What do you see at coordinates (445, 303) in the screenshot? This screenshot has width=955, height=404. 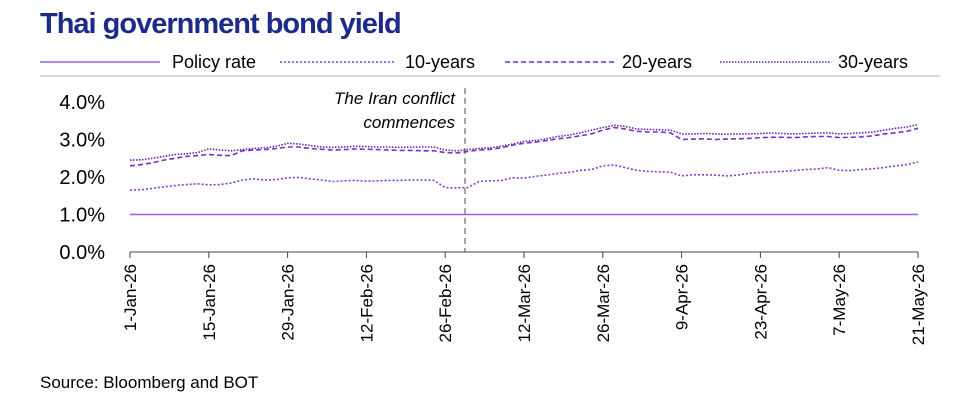 I see `x-tick-label: 26-Feb-26` at bounding box center [445, 303].